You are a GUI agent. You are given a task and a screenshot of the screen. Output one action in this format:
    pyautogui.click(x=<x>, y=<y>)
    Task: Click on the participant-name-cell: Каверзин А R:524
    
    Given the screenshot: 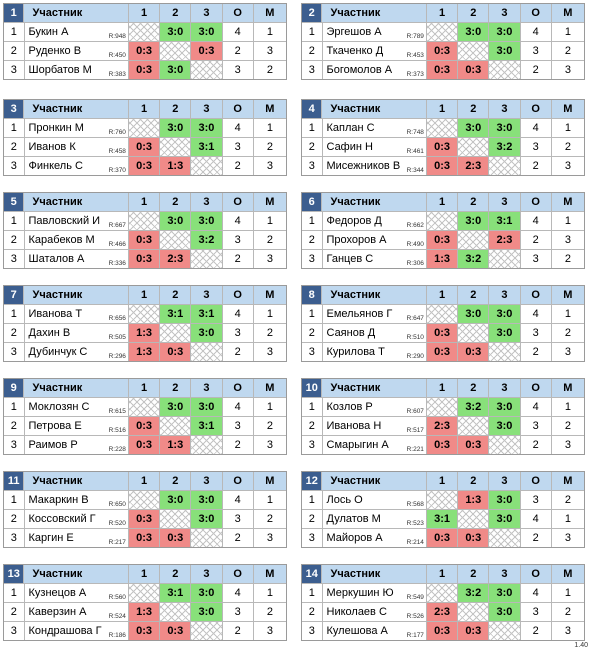 What is the action you would take?
    pyautogui.click(x=75, y=612)
    